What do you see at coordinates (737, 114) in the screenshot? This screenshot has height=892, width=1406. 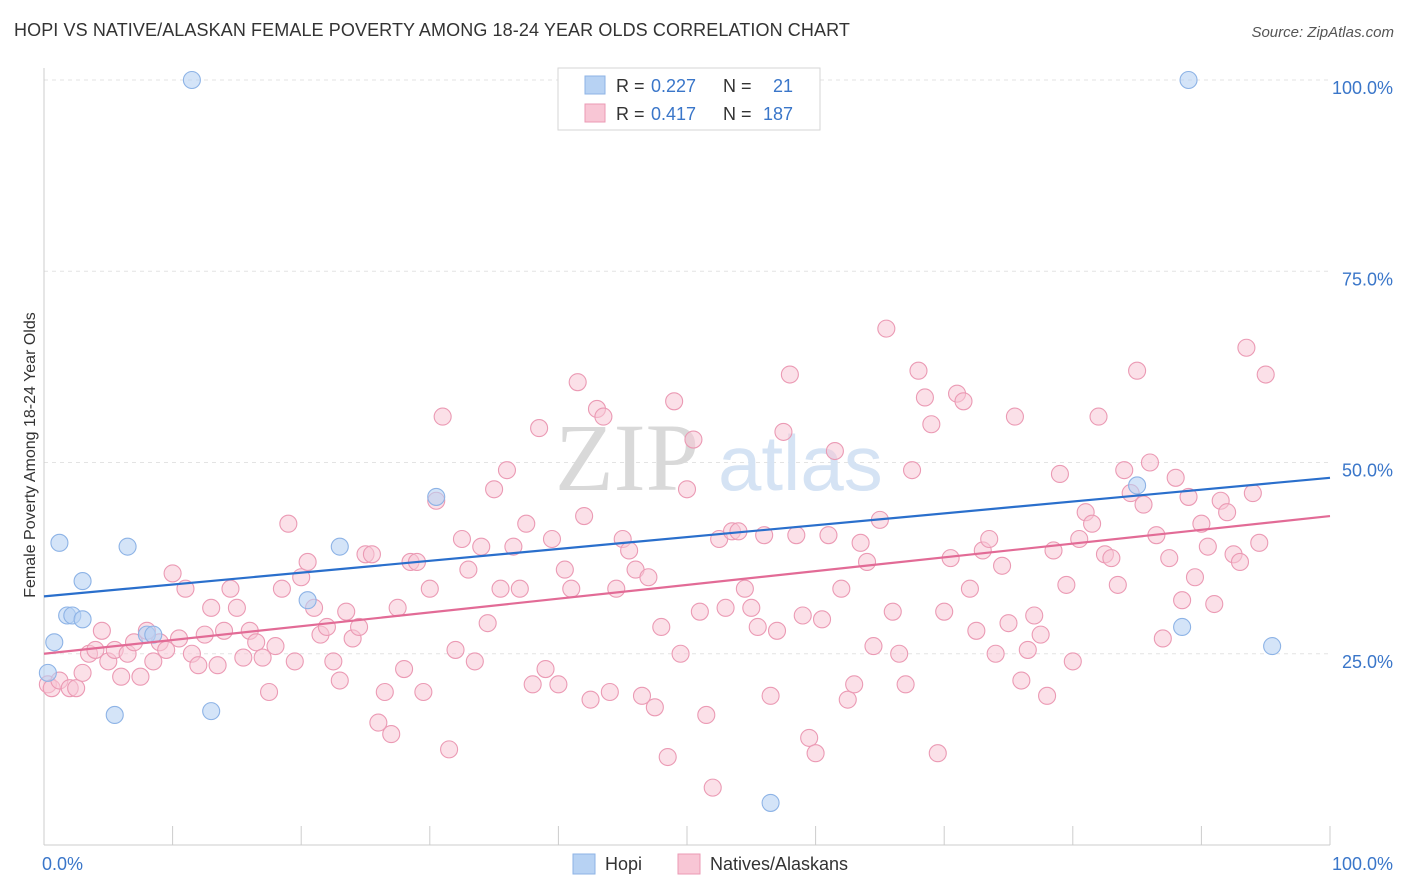 I see `stats-n-label-native: N =` at bounding box center [737, 114].